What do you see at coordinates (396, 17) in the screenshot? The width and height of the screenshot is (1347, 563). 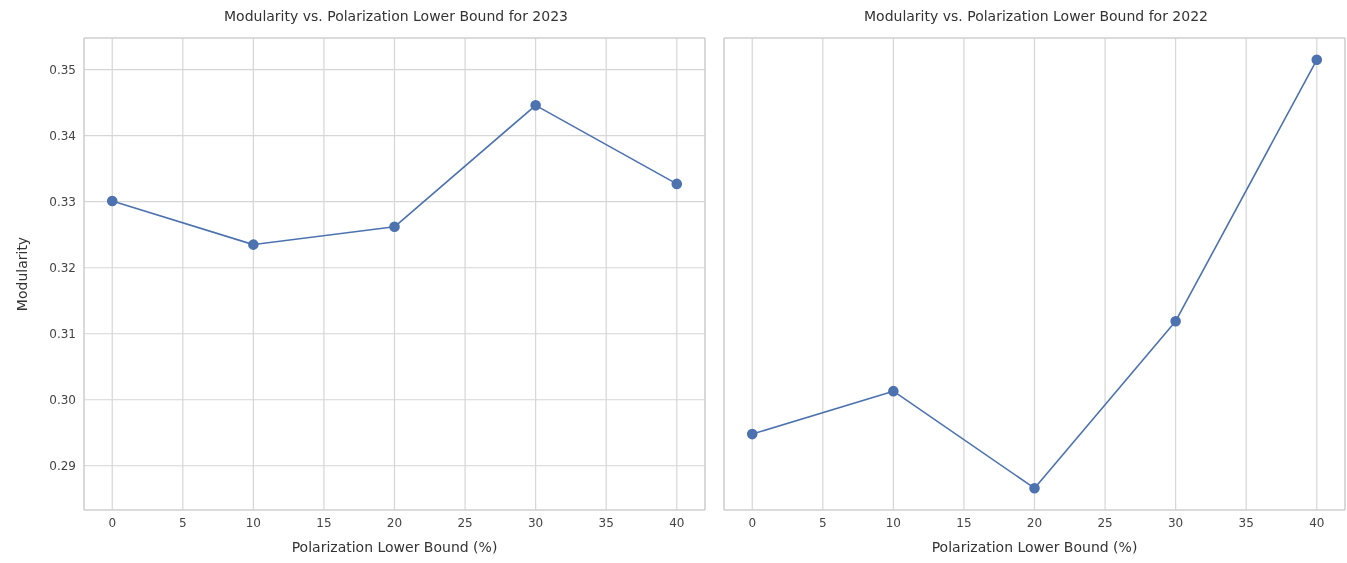 I see `chart-title: Modularity vs. Polarization Lower Bound for 2023` at bounding box center [396, 17].